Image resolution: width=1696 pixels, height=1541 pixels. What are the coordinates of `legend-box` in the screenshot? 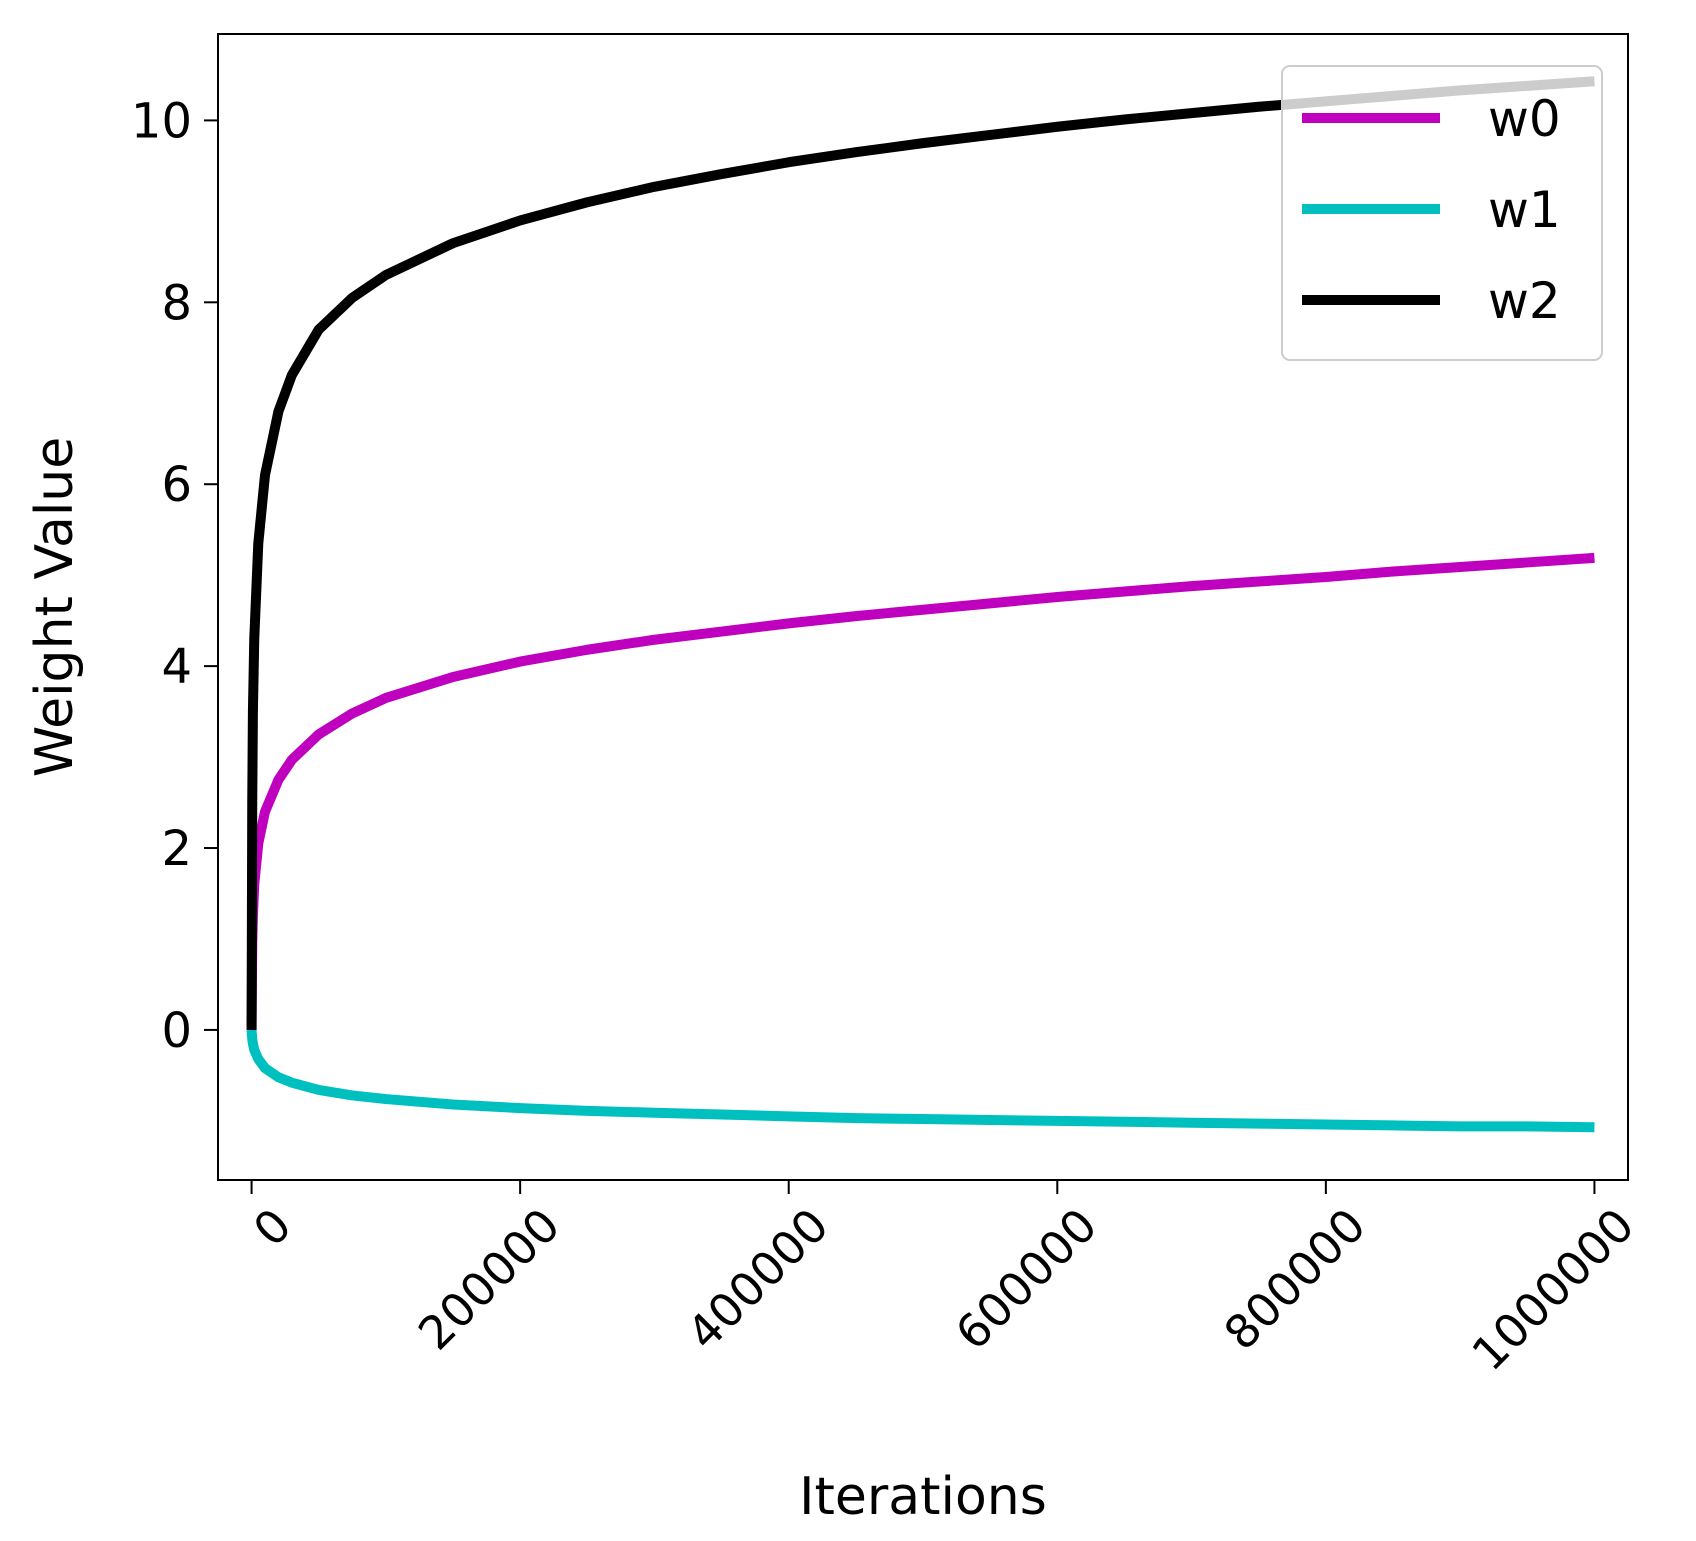 It's located at (1442, 213).